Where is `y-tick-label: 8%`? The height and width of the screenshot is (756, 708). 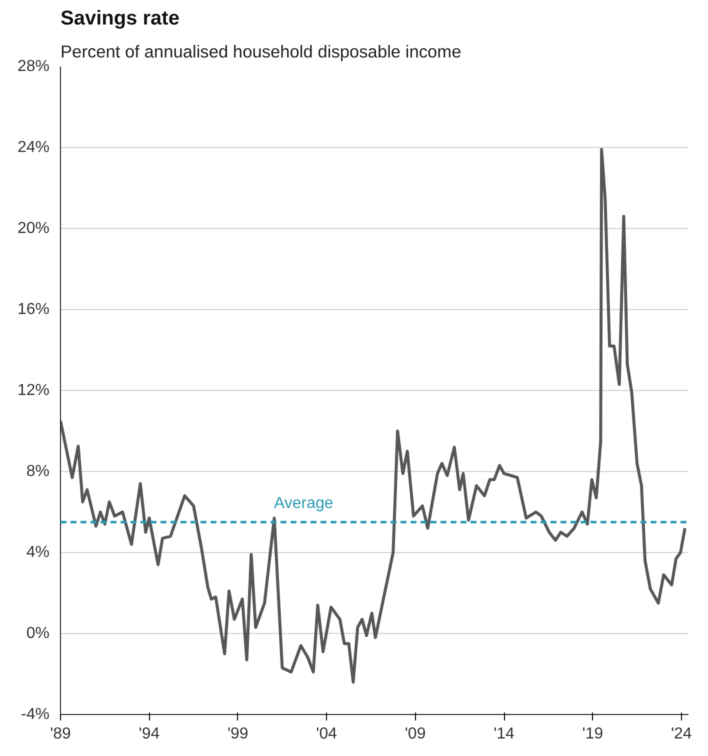
y-tick-label: 8% is located at coordinates (38, 471).